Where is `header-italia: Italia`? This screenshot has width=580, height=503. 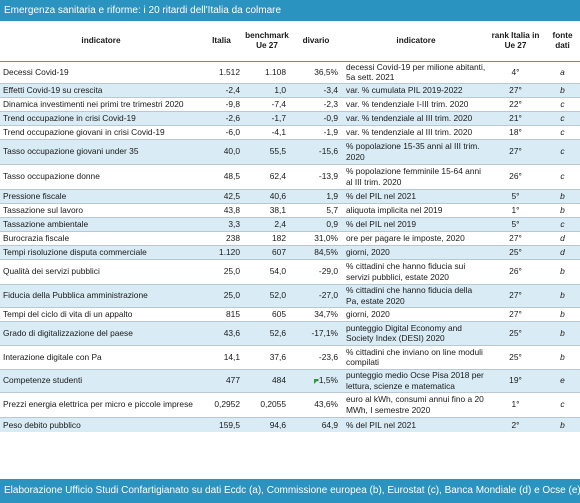
header-italia: Italia is located at coordinates (221, 40).